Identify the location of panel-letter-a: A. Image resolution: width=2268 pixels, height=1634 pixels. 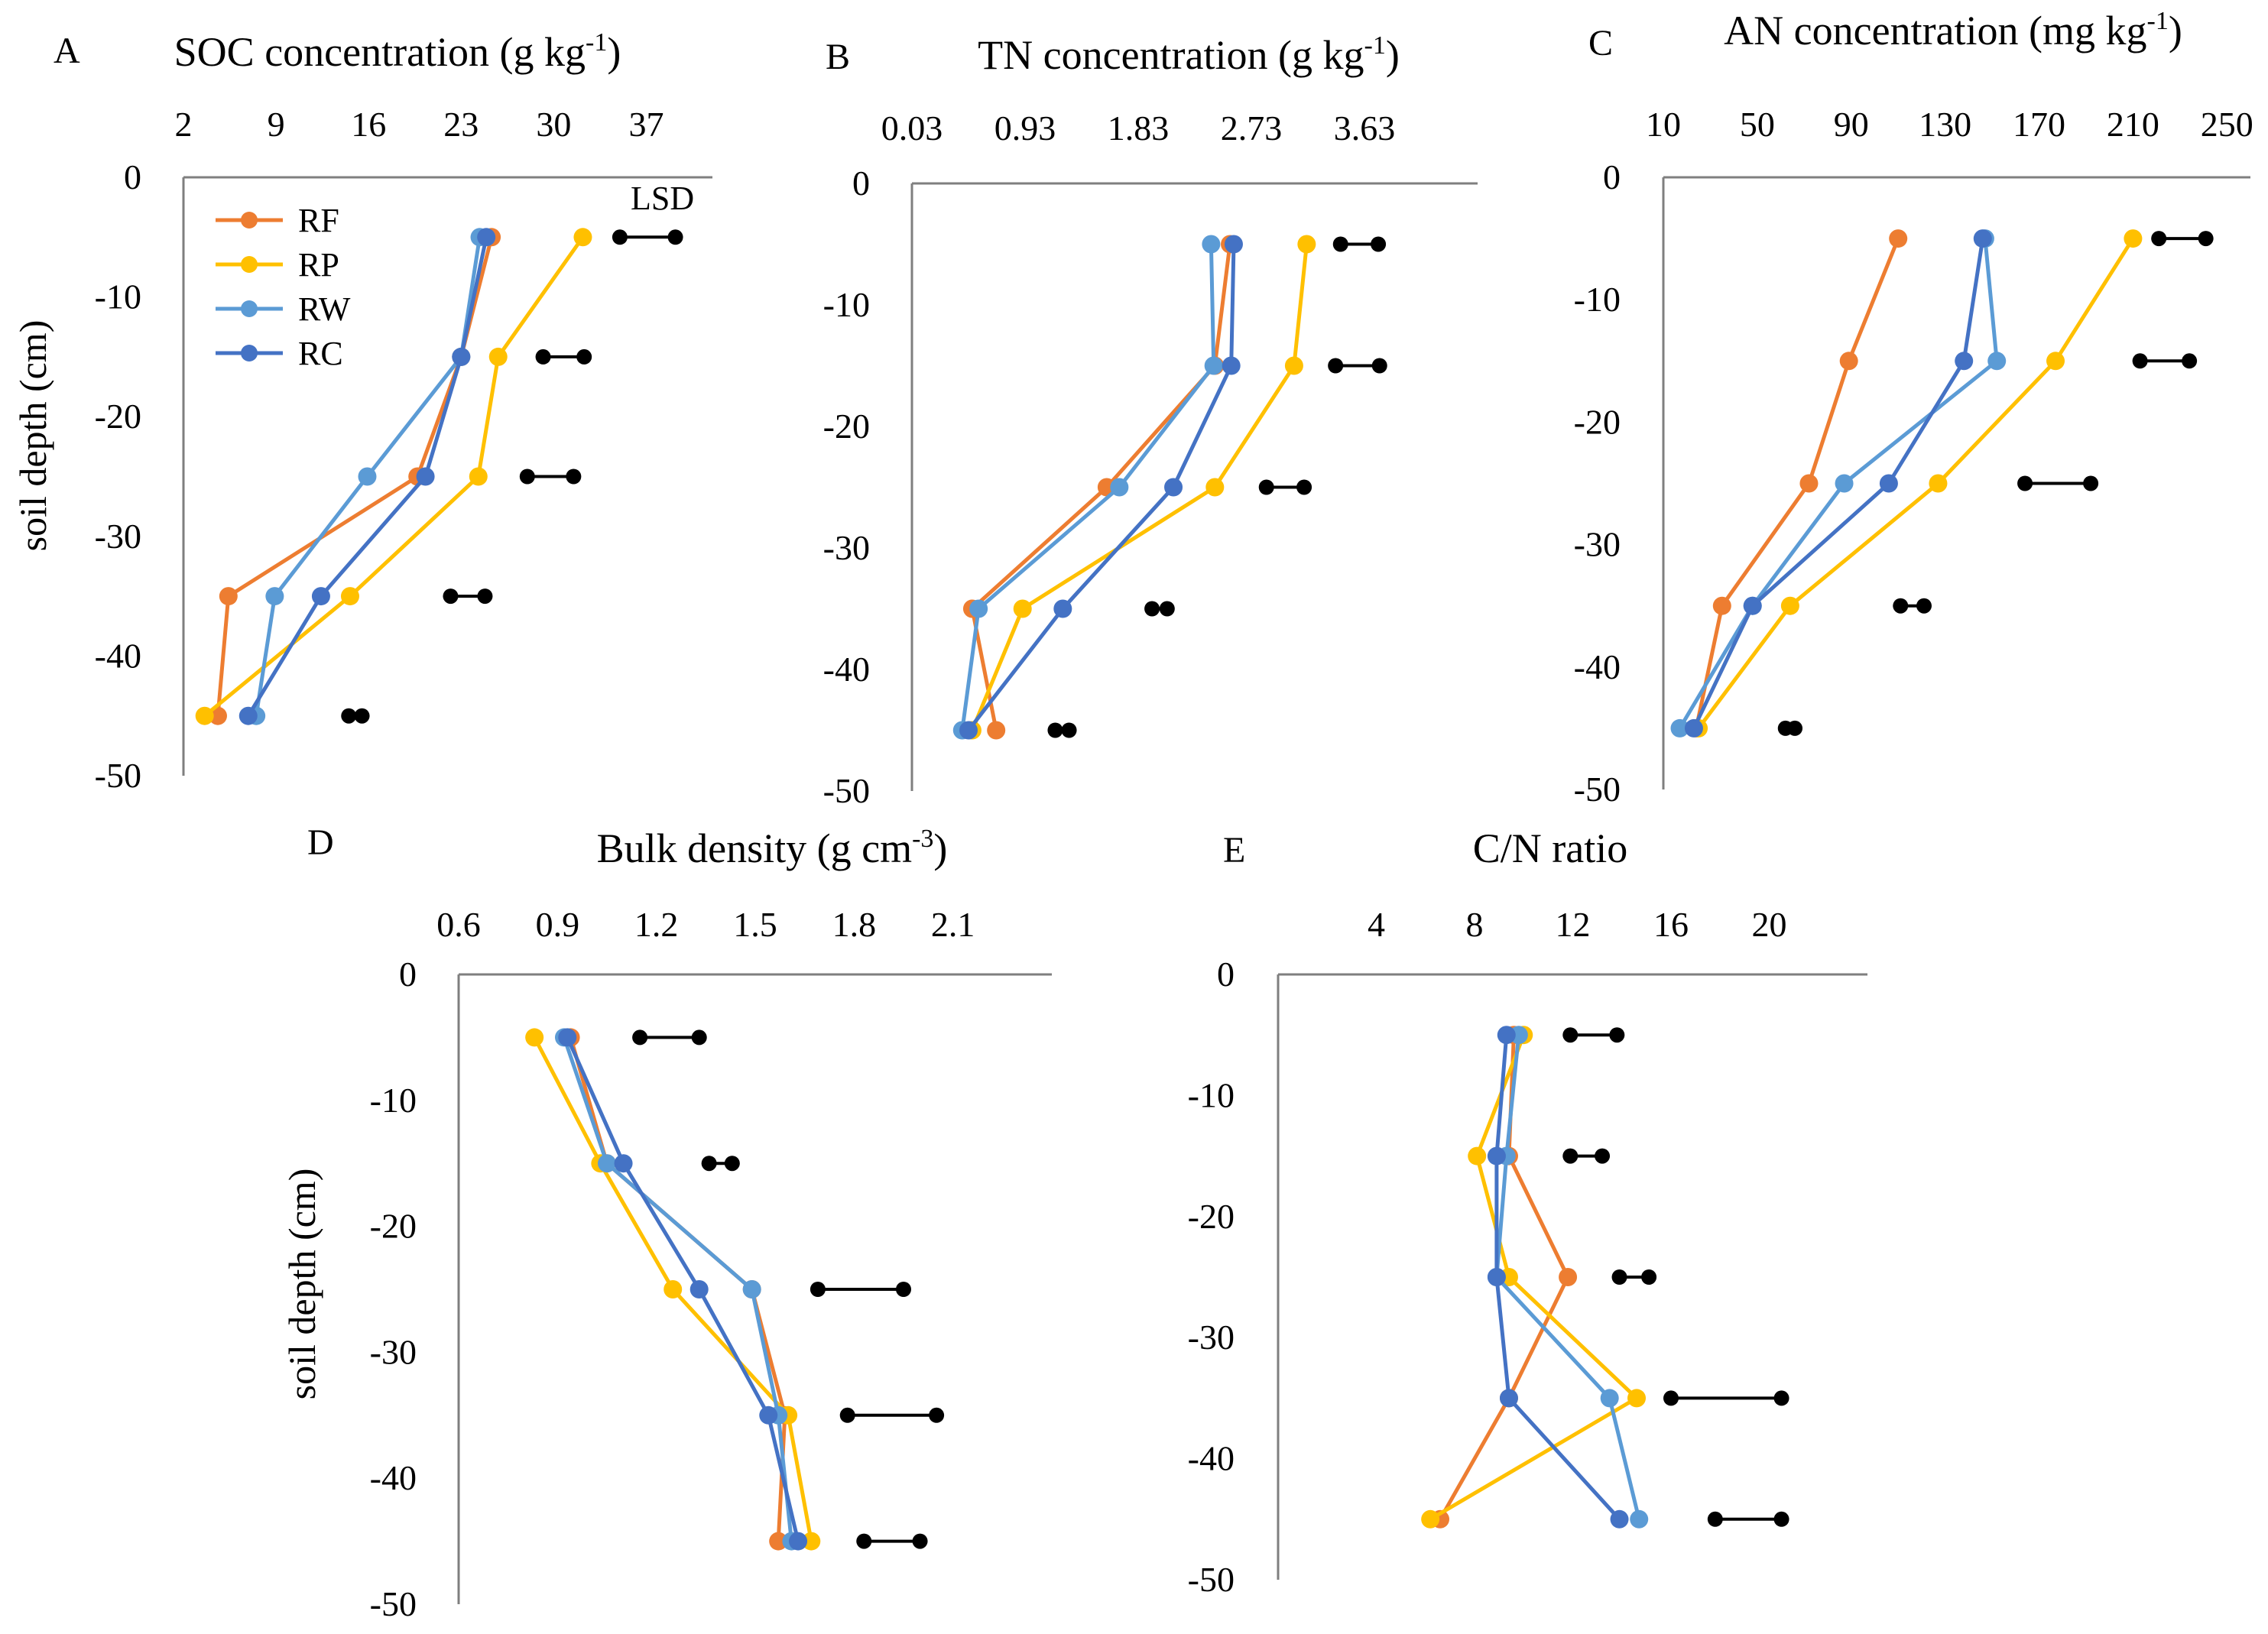
(67, 51).